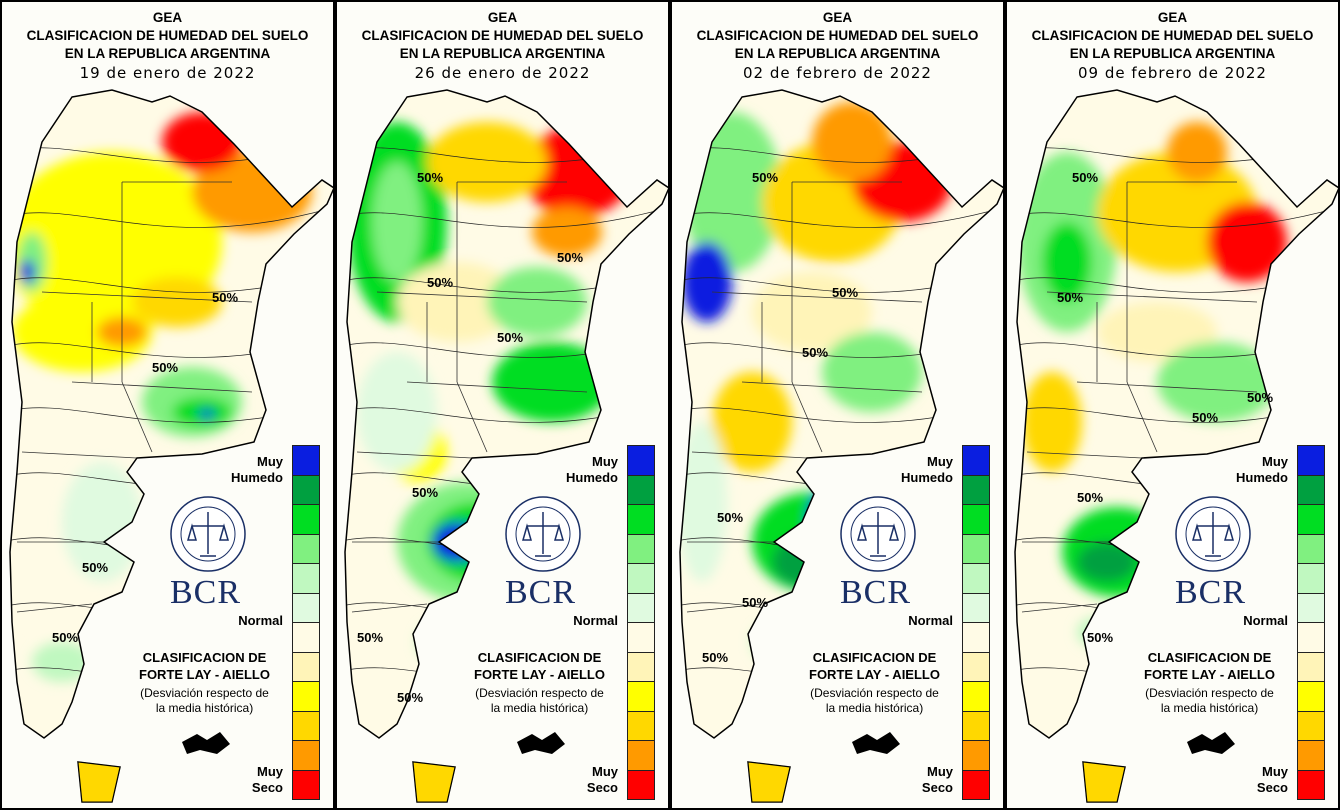  I want to click on legend-label-normal: Normal, so click(930, 620).